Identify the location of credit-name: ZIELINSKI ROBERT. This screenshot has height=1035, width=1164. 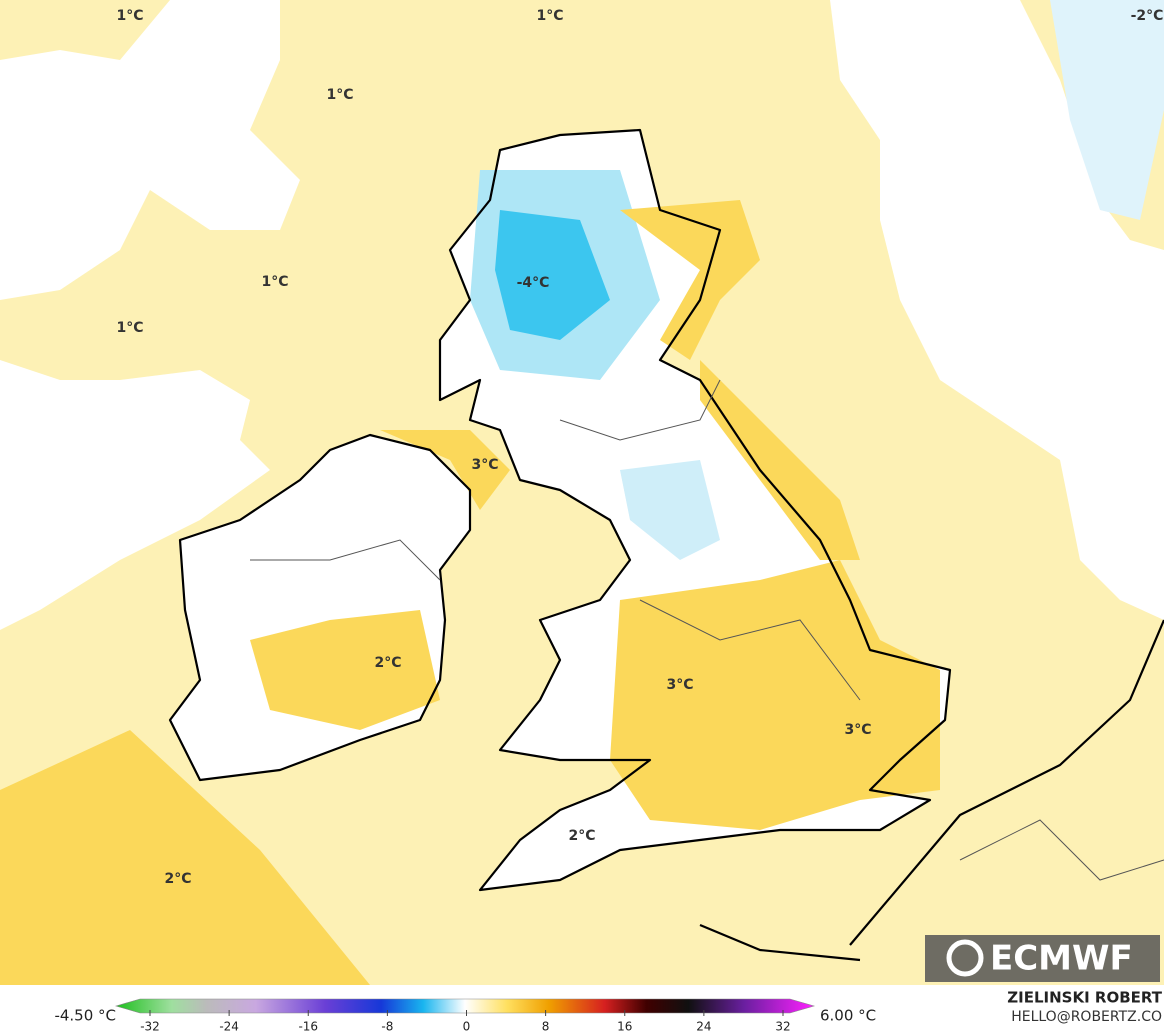
(1084, 998).